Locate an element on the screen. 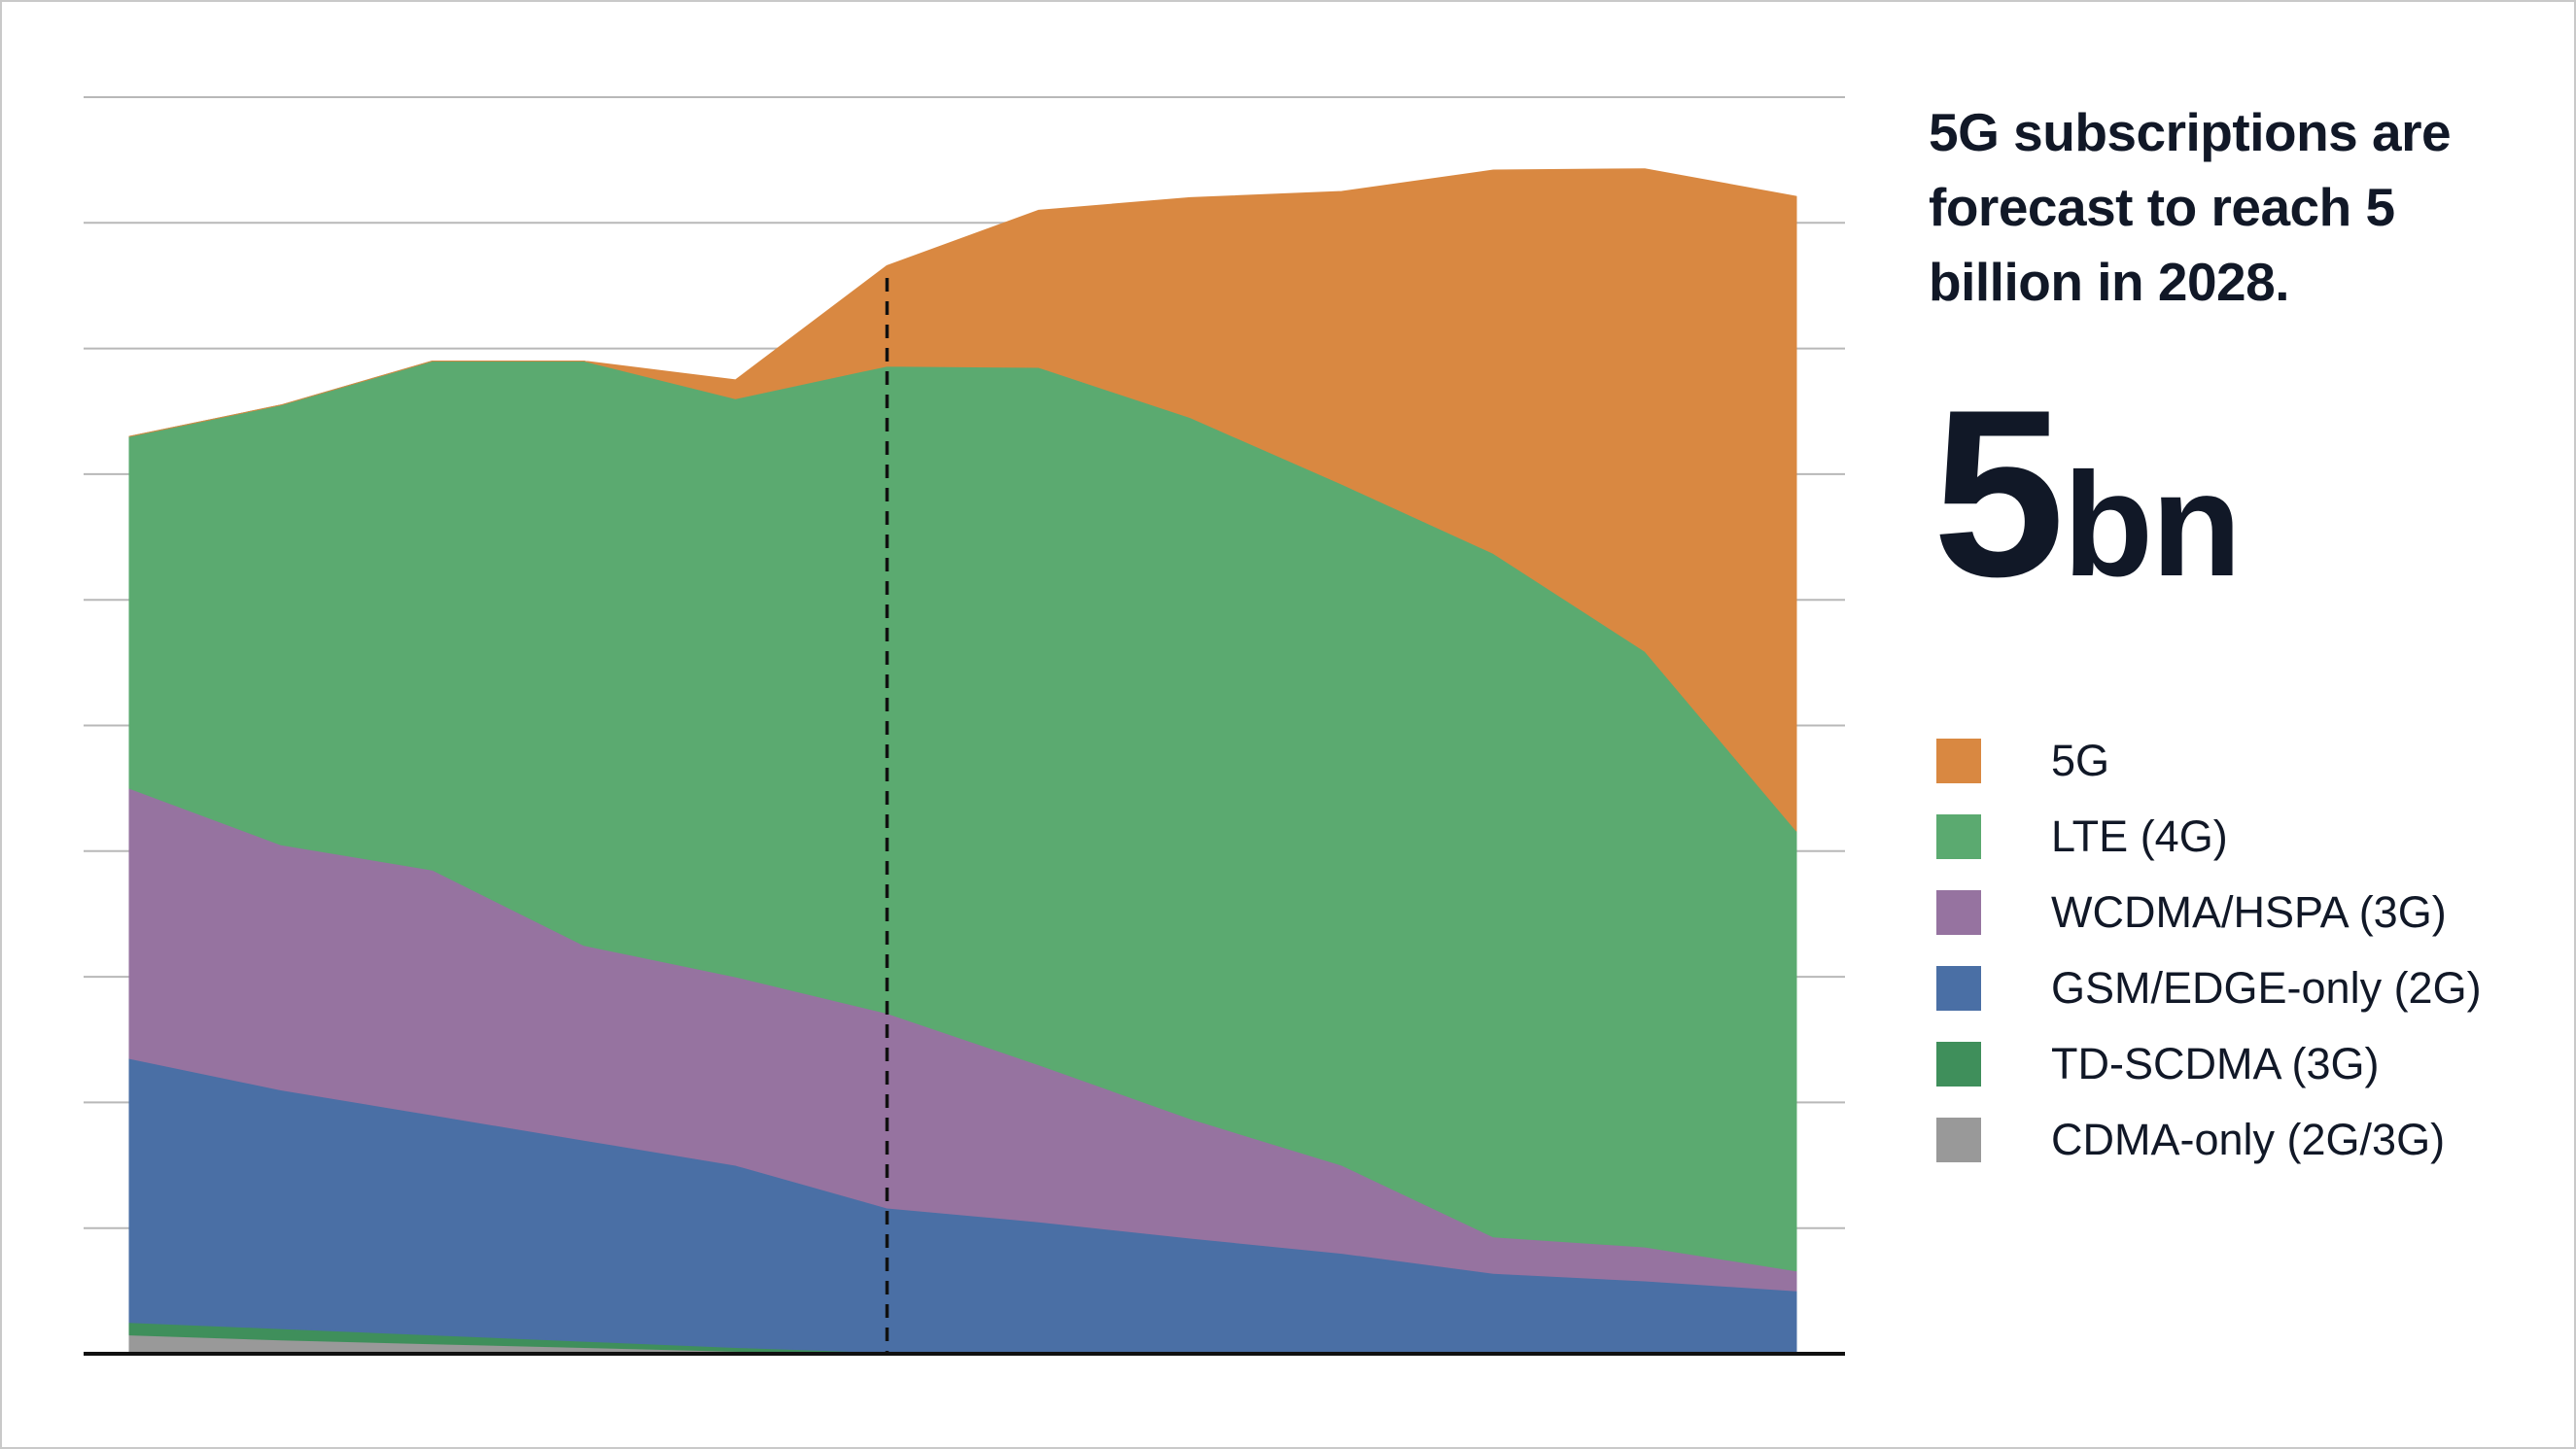 This screenshot has width=2576, height=1449. legend-label: WCDMA/HSPA (3G) is located at coordinates (2249, 912).